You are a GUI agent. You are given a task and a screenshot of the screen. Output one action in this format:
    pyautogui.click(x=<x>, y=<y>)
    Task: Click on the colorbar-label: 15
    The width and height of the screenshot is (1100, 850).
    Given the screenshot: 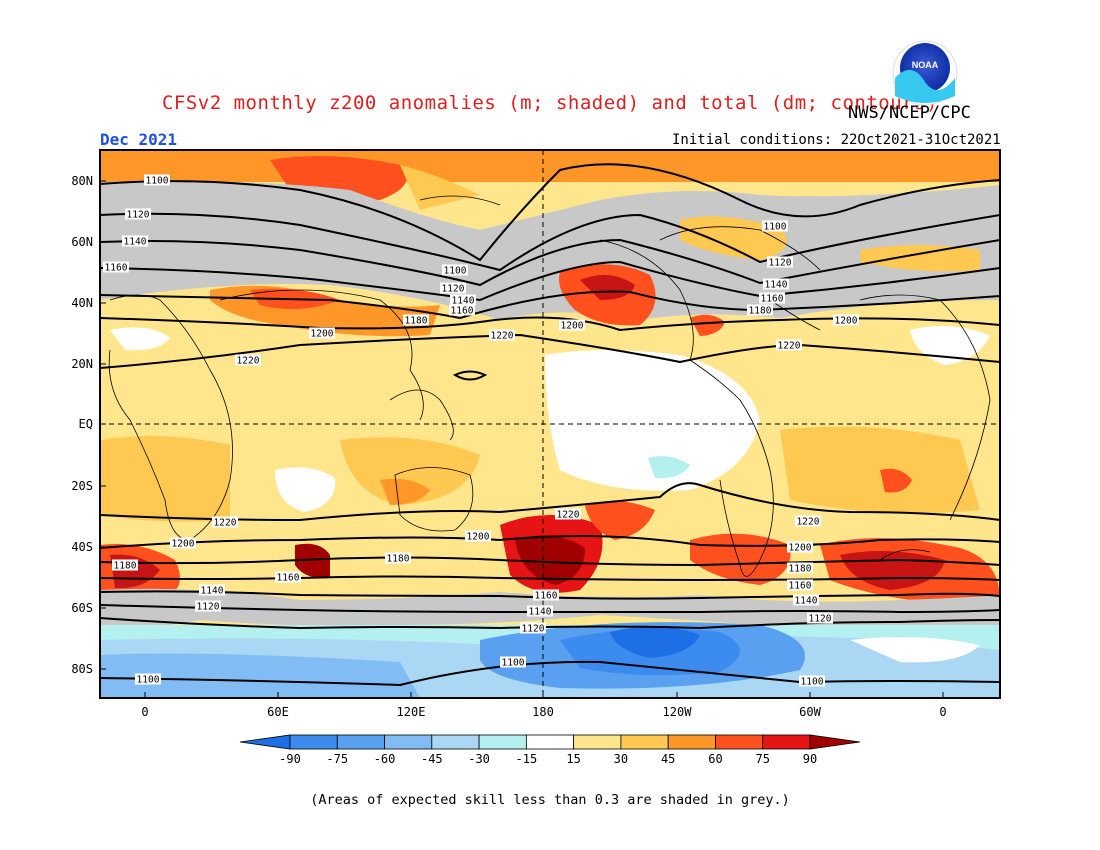 What is the action you would take?
    pyautogui.click(x=573, y=759)
    